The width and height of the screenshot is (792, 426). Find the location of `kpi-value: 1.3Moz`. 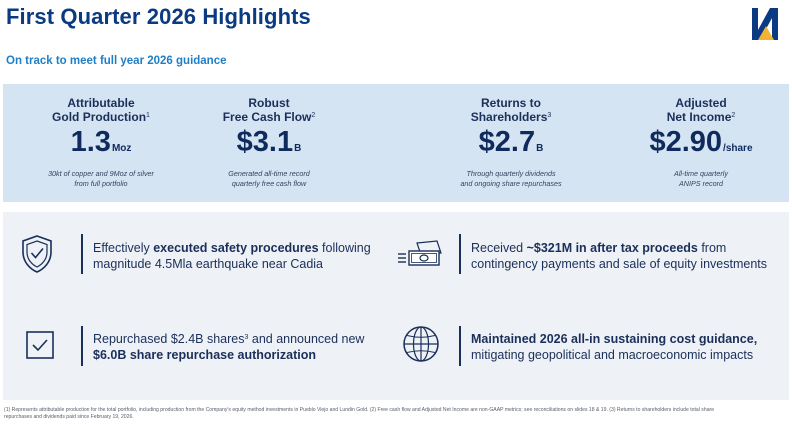

kpi-value: 1.3Moz is located at coordinates (101, 142).